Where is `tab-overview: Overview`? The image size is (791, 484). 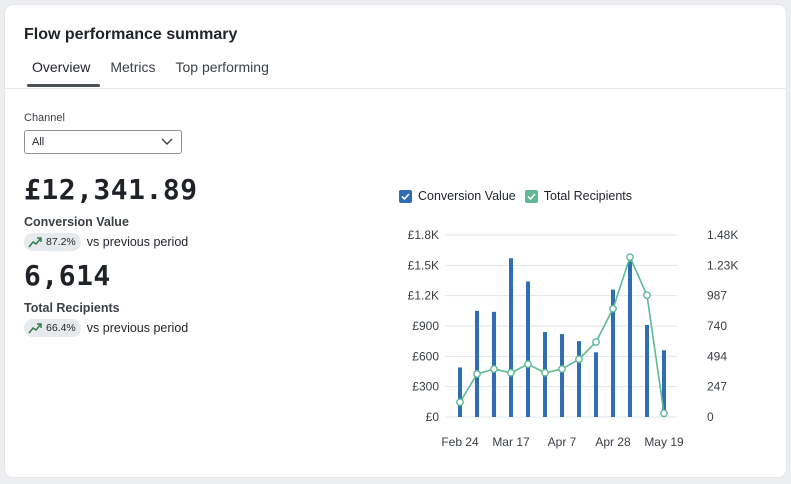 tab-overview: Overview is located at coordinates (61, 72).